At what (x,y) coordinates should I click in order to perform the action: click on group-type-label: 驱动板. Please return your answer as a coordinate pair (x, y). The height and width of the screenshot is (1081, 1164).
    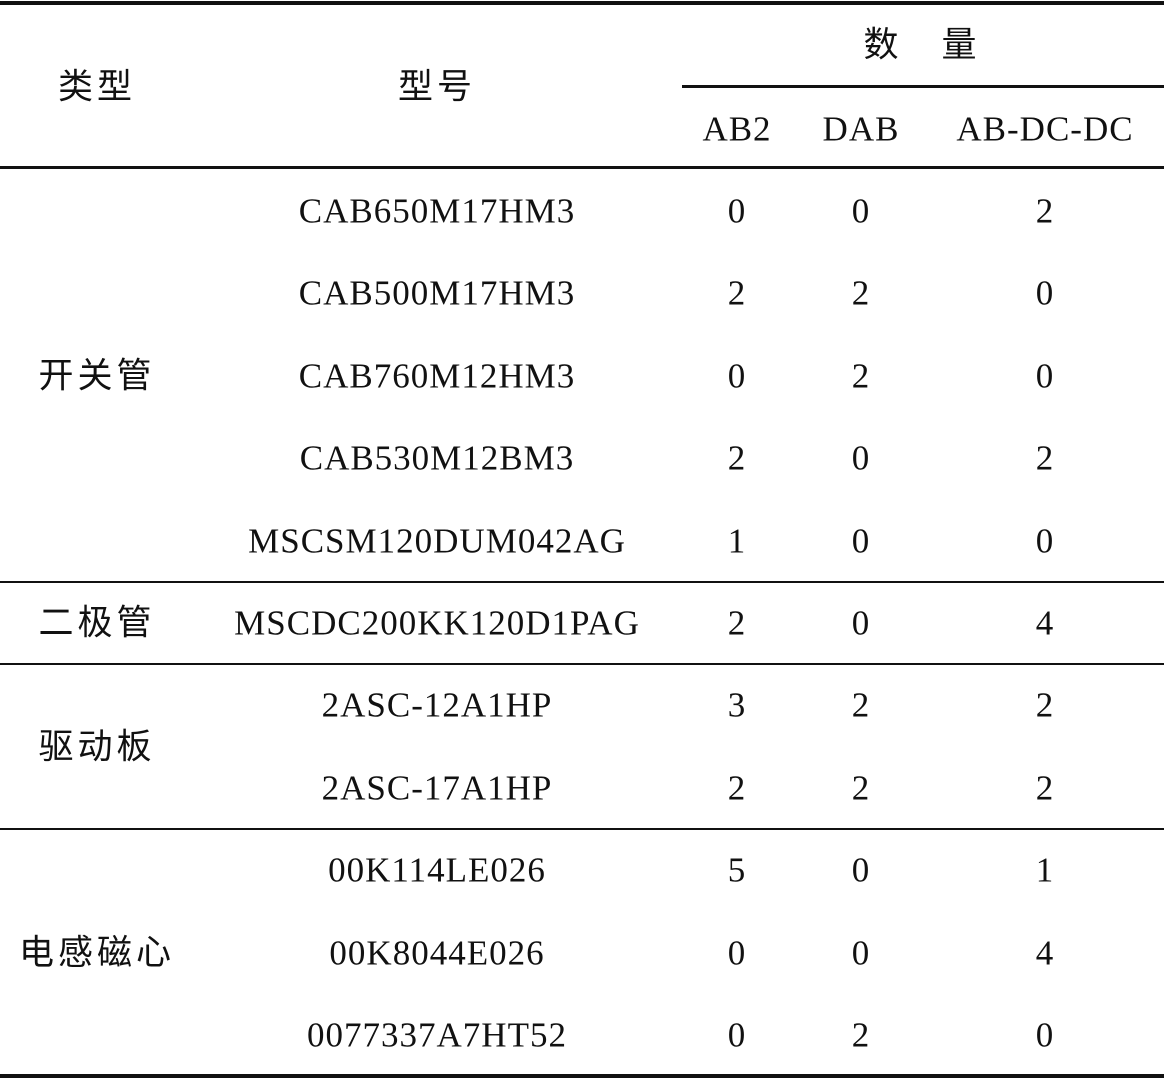
    Looking at the image, I should click on (97, 747).